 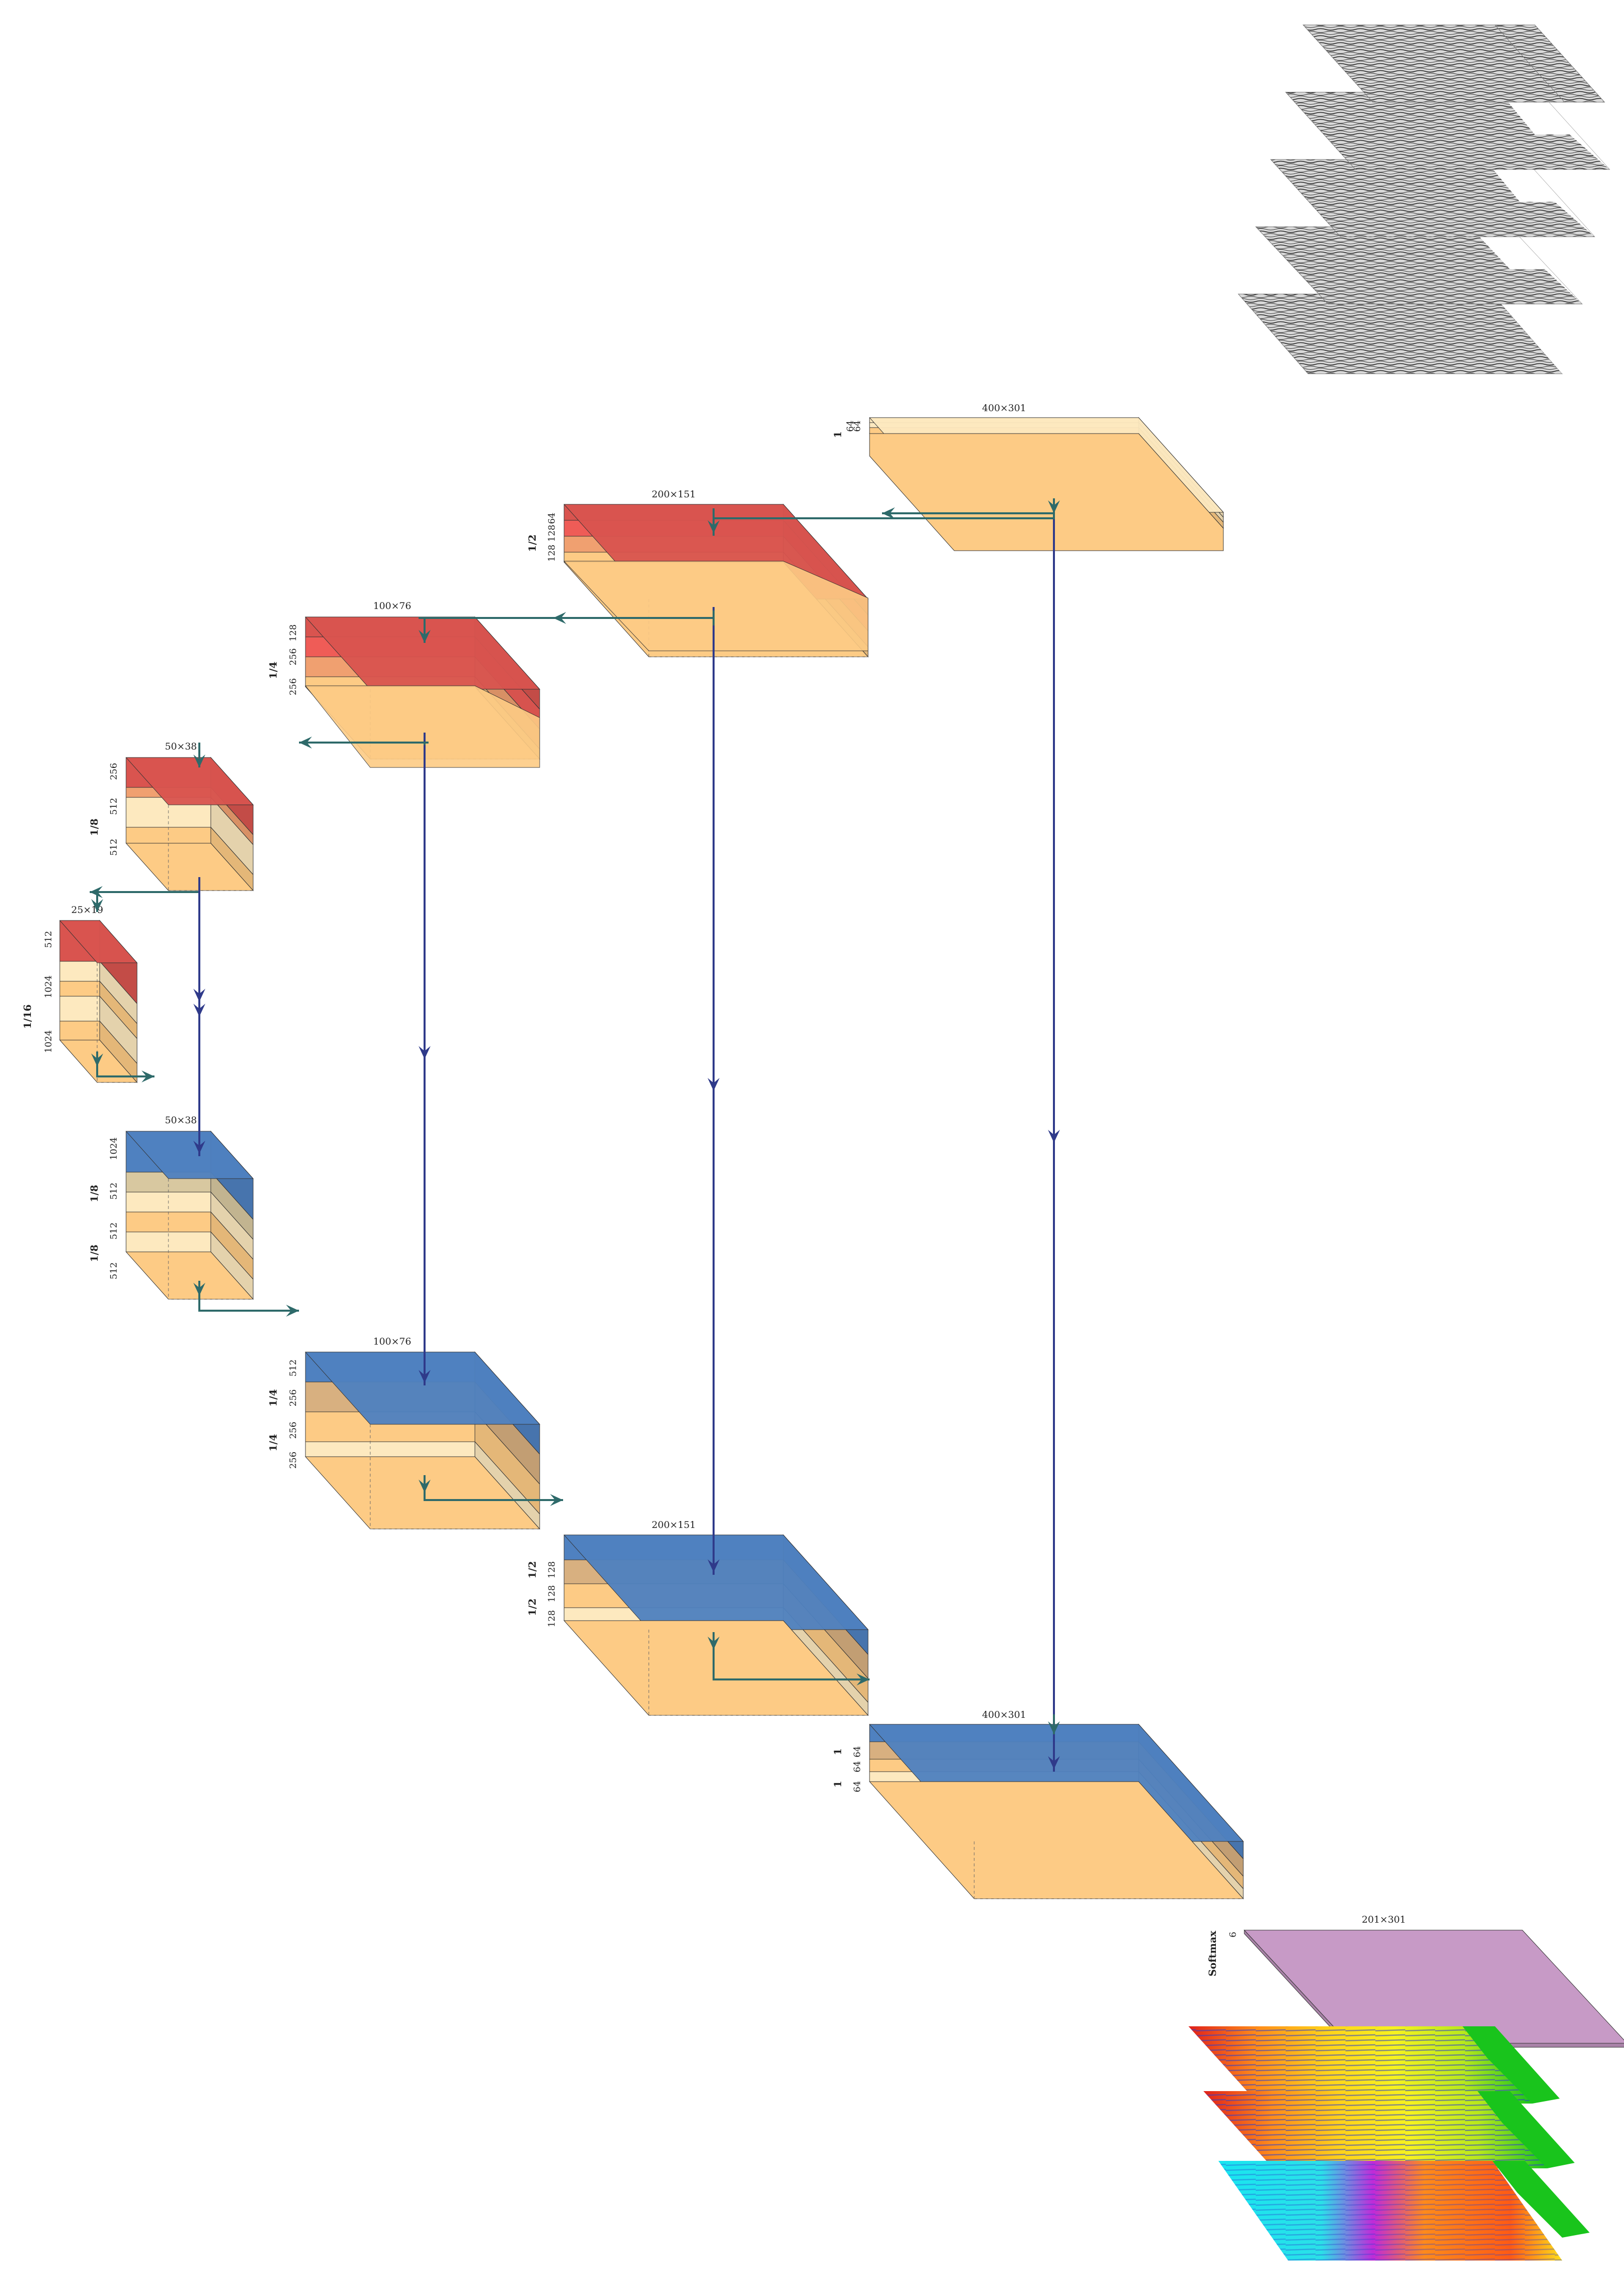 What do you see at coordinates (884, 525) in the screenshot?
I see `conv-flow-arrow` at bounding box center [884, 525].